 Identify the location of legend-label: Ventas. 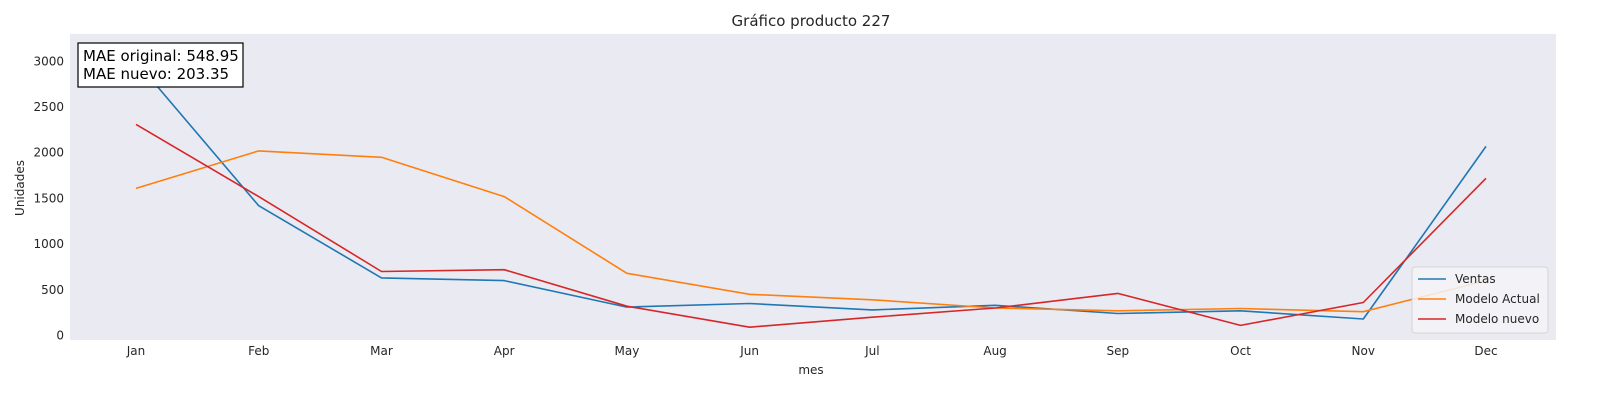
(1475, 279).